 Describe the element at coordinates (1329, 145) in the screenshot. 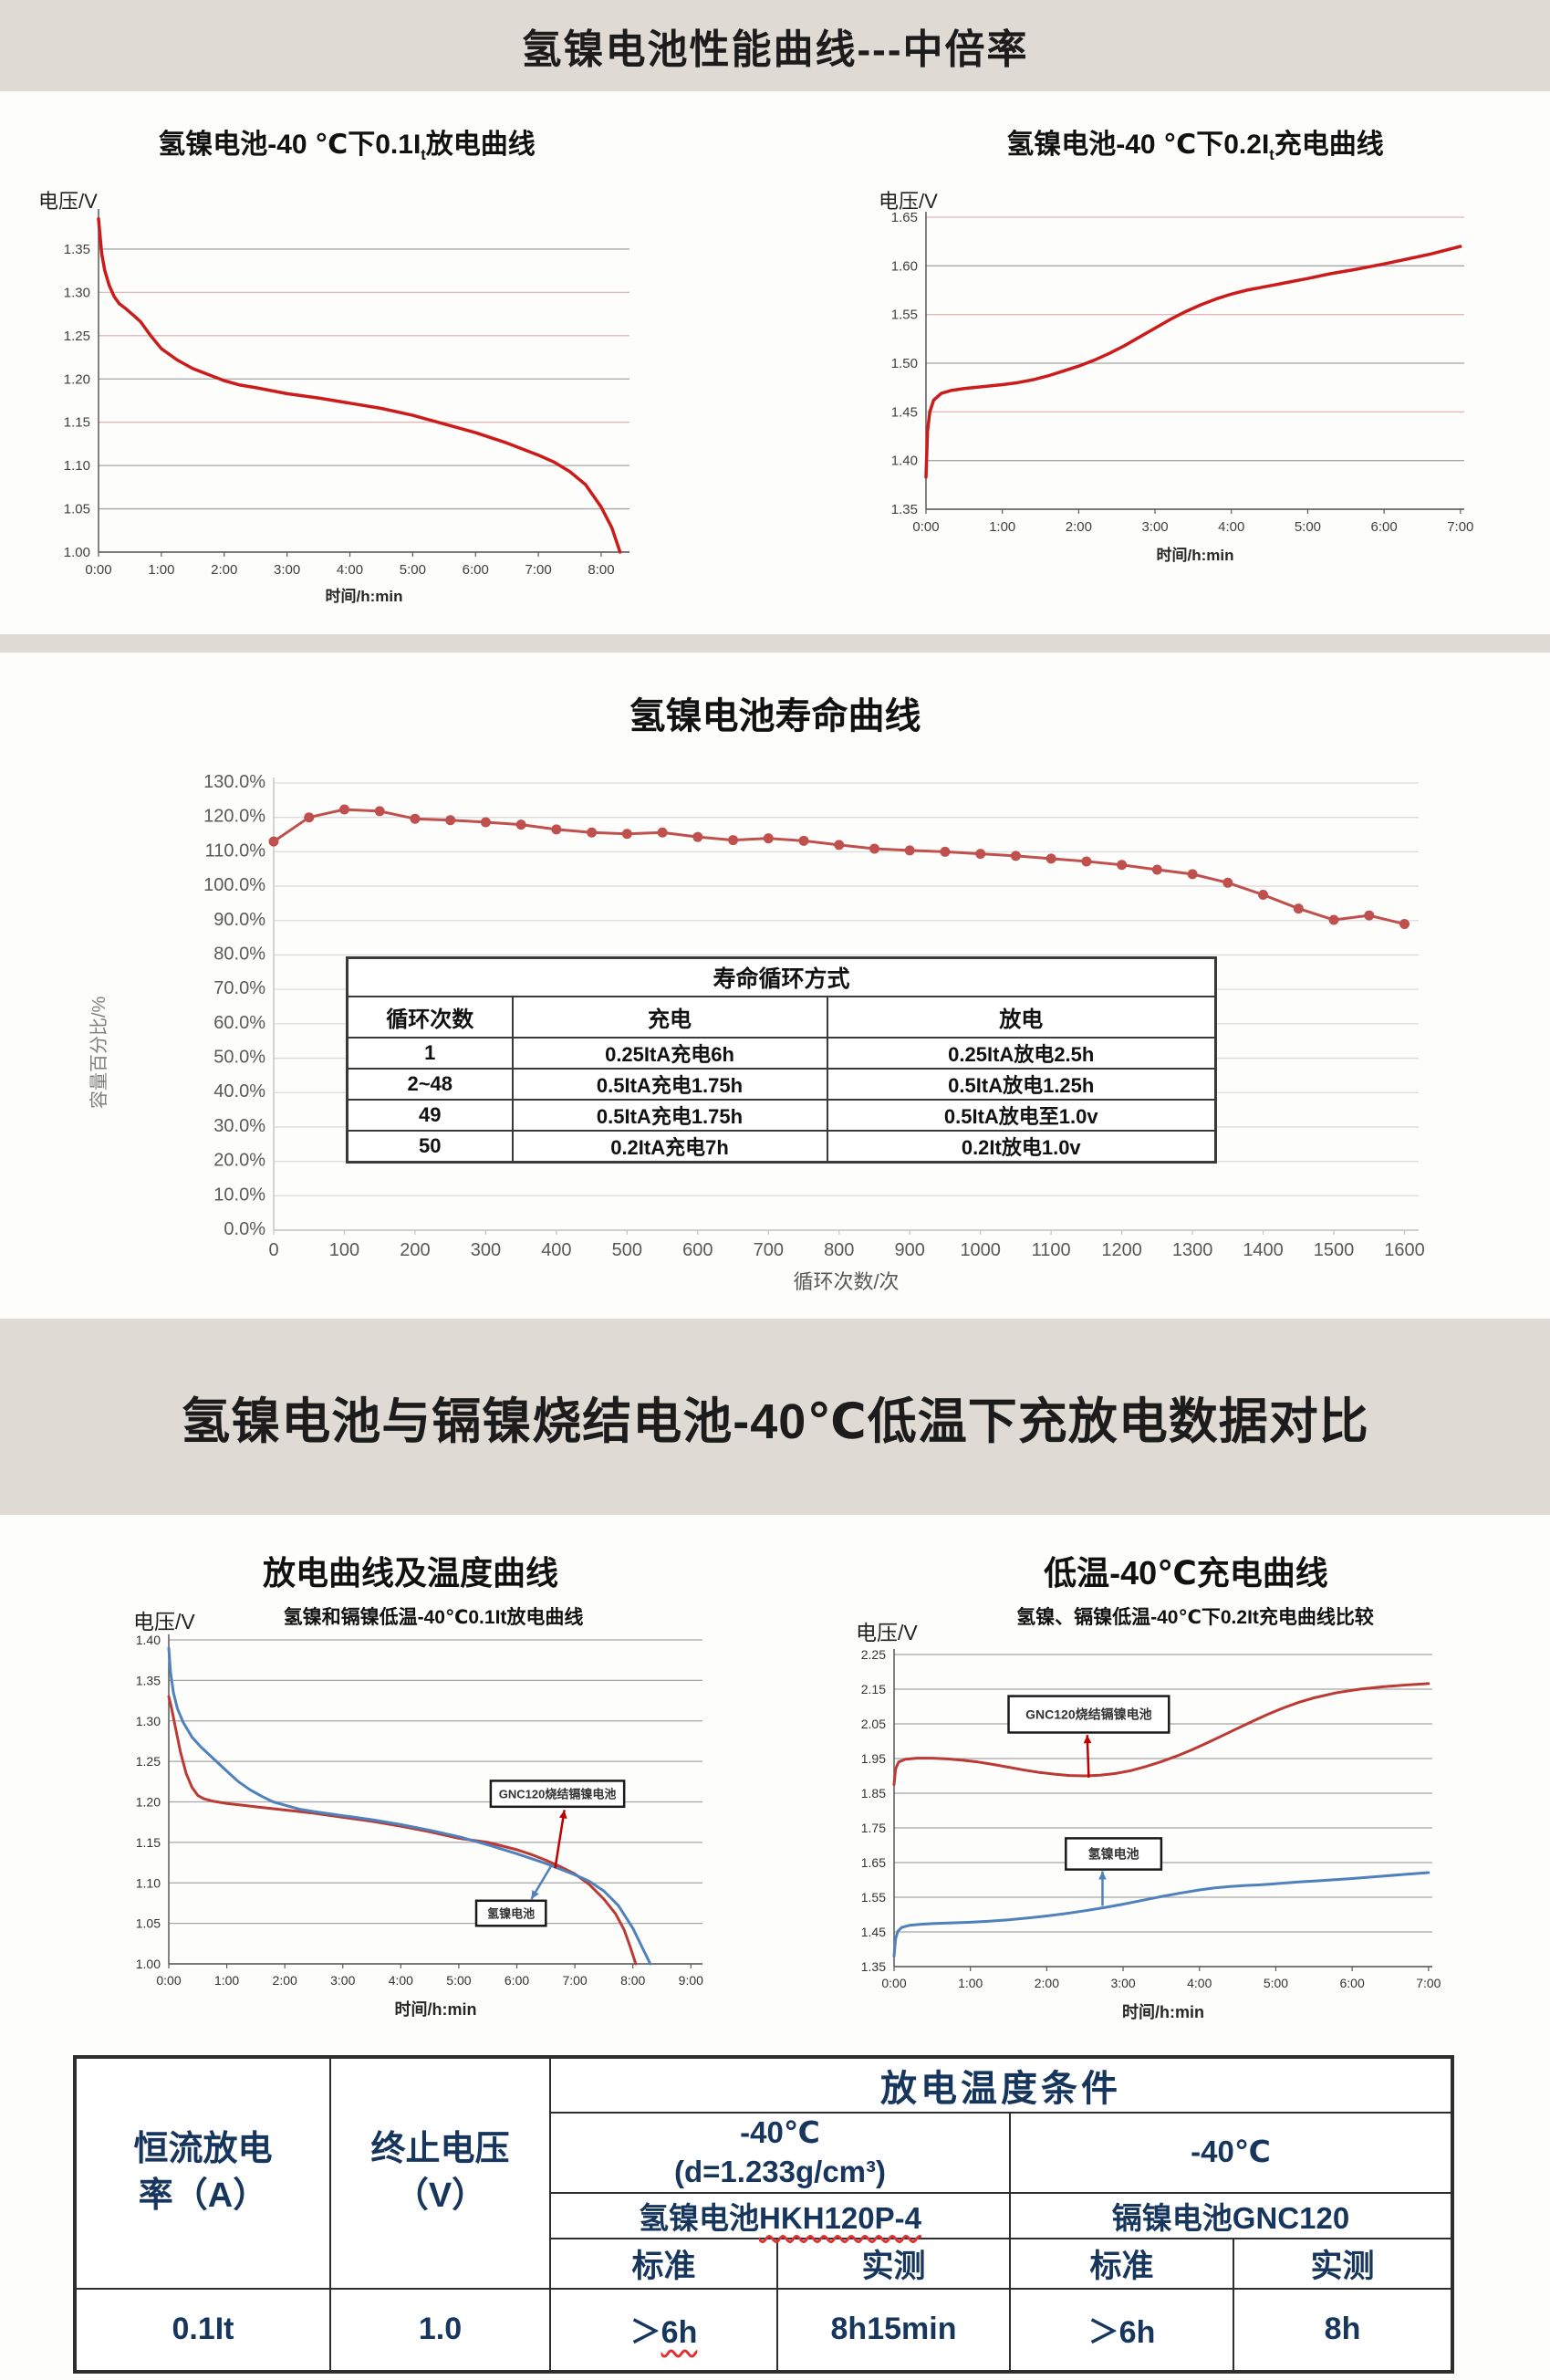

I see `charge-chart-title-part2: 充电曲线` at that location.